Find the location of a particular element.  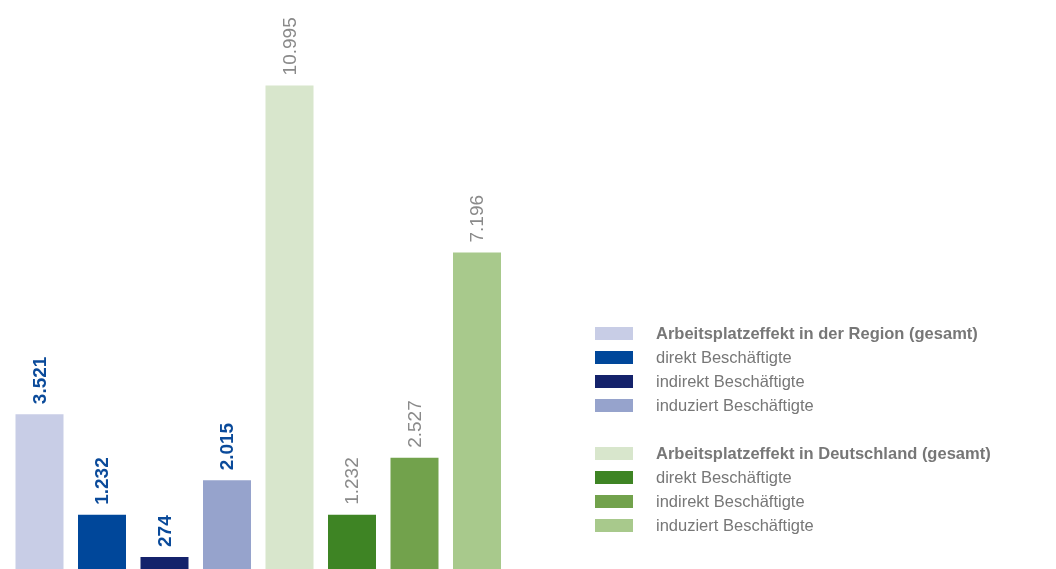

data-label: 10.995 is located at coordinates (289, 46).